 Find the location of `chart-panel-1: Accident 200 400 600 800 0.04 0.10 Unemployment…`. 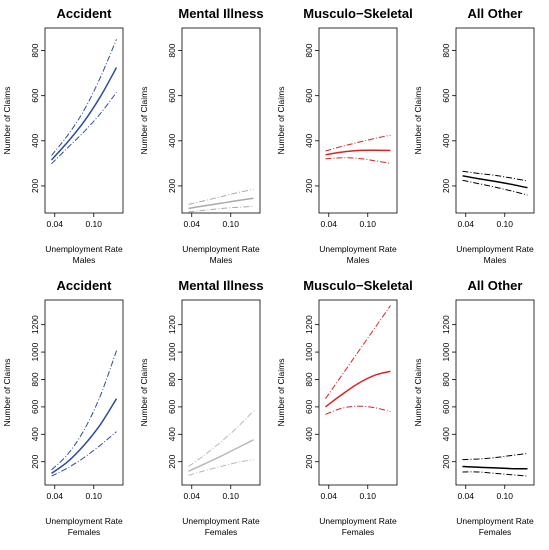

chart-panel-1: Accident 200 400 600 800 0.04 0.10 Unemployment… is located at coordinates (63, 135).